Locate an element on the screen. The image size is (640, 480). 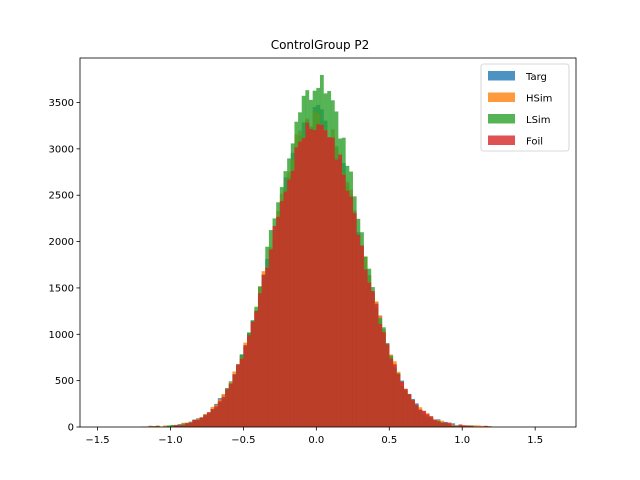
x-tick-label: 0.5 is located at coordinates (389, 440).